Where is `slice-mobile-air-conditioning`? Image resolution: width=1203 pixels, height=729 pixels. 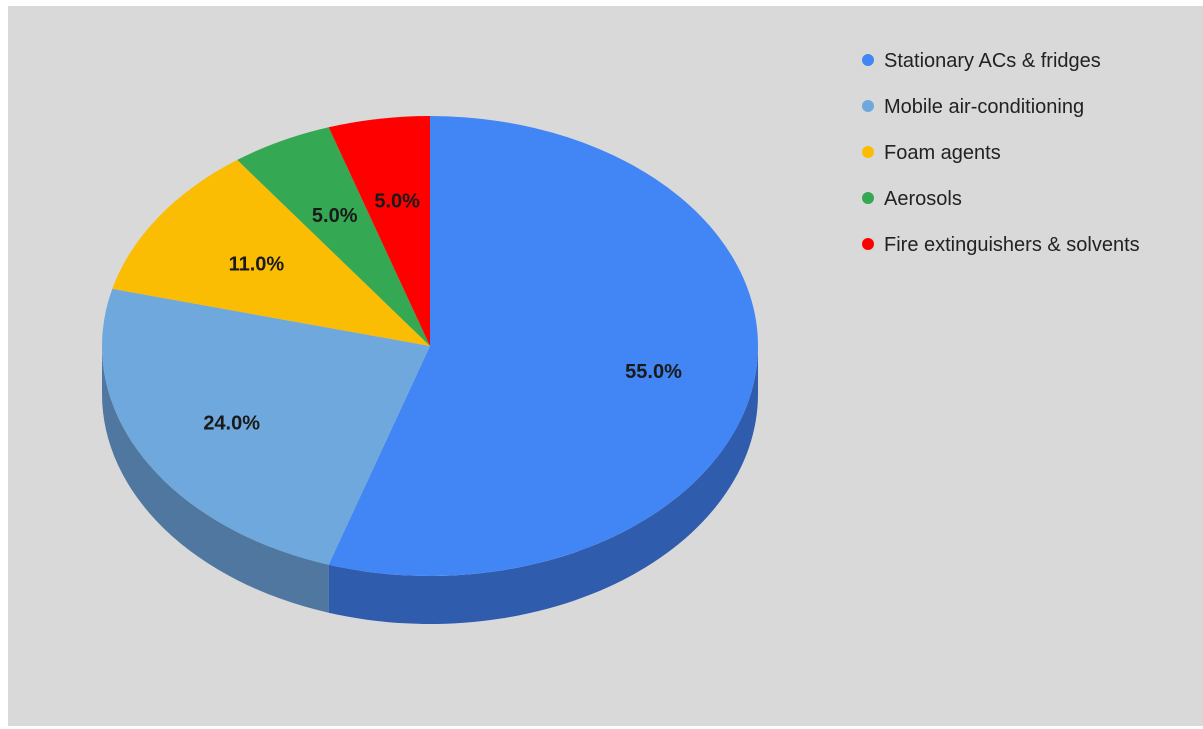 slice-mobile-air-conditioning is located at coordinates (266, 426).